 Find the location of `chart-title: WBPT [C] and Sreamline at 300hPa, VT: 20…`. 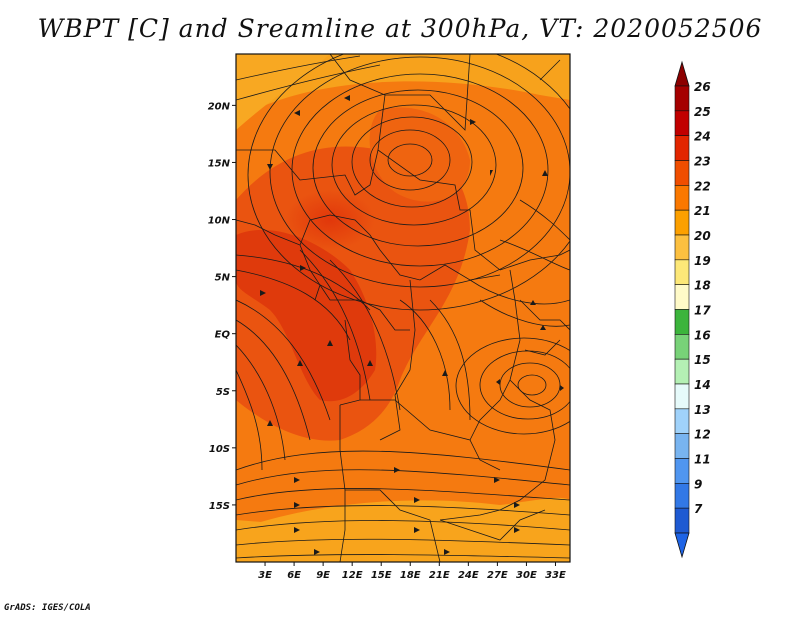

chart-title: WBPT [C] and Sreamline at 300hPa, VT: 20… is located at coordinates (400, 28).